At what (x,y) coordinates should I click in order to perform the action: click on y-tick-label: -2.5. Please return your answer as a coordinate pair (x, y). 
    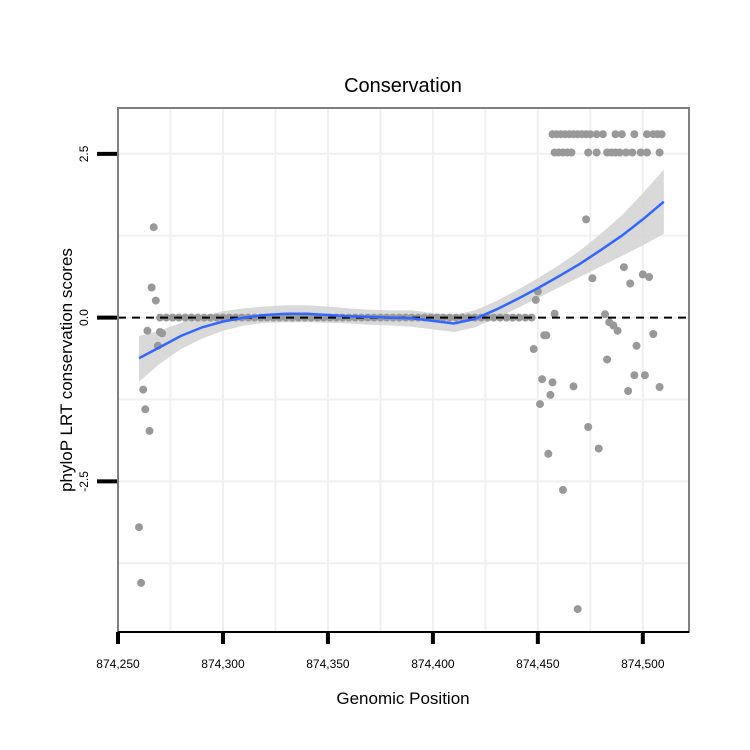
    Looking at the image, I should click on (84, 481).